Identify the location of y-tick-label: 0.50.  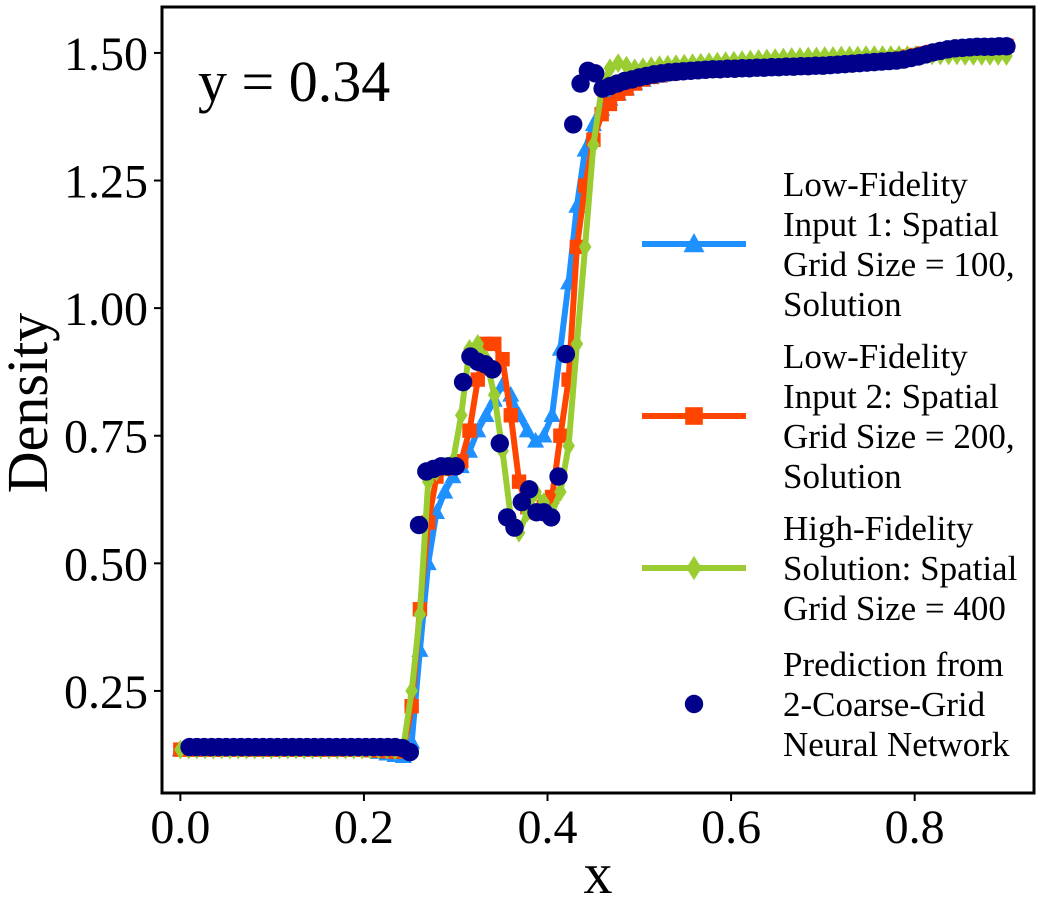
(106, 564).